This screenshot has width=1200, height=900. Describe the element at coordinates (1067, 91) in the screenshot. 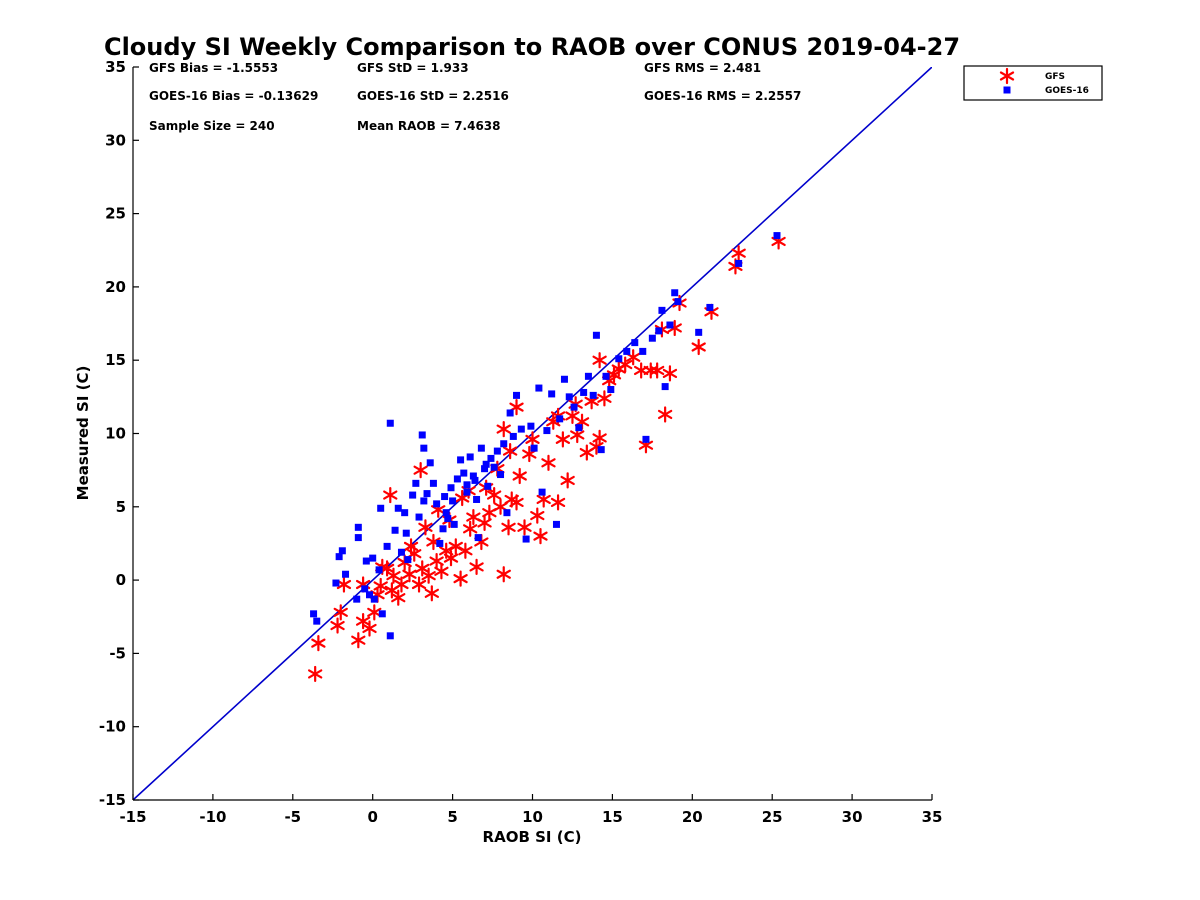

I see `legend-goes16-label: GOES-16` at that location.